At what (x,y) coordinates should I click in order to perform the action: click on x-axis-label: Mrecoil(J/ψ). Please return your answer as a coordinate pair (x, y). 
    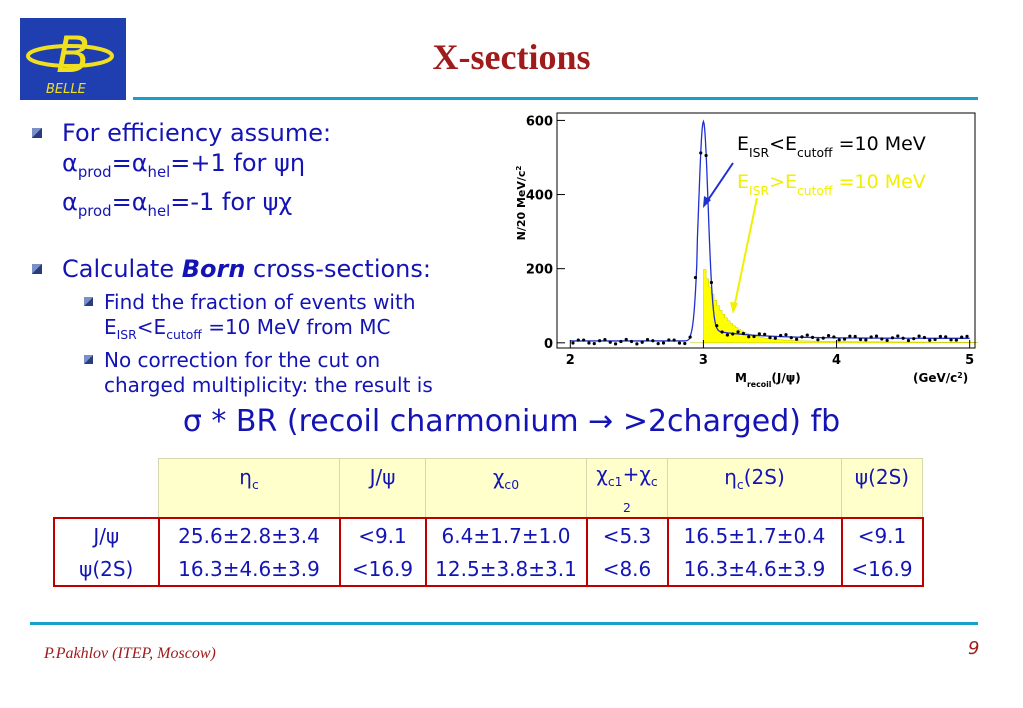
    Looking at the image, I should click on (768, 380).